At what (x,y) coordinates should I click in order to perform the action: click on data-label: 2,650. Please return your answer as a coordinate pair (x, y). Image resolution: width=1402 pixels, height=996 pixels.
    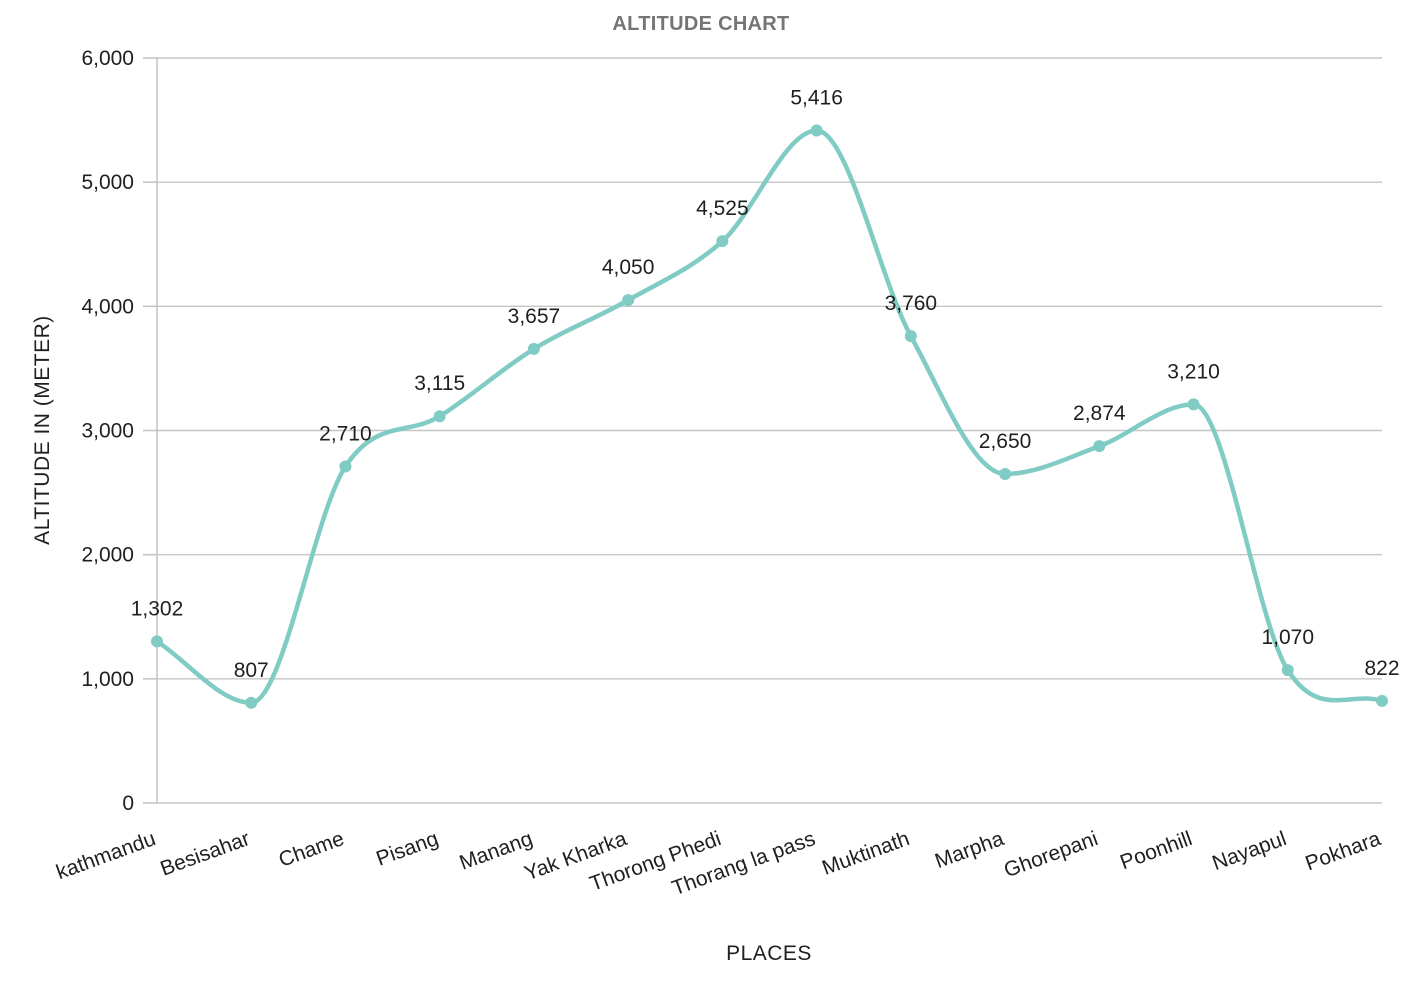
    Looking at the image, I should click on (1005, 441).